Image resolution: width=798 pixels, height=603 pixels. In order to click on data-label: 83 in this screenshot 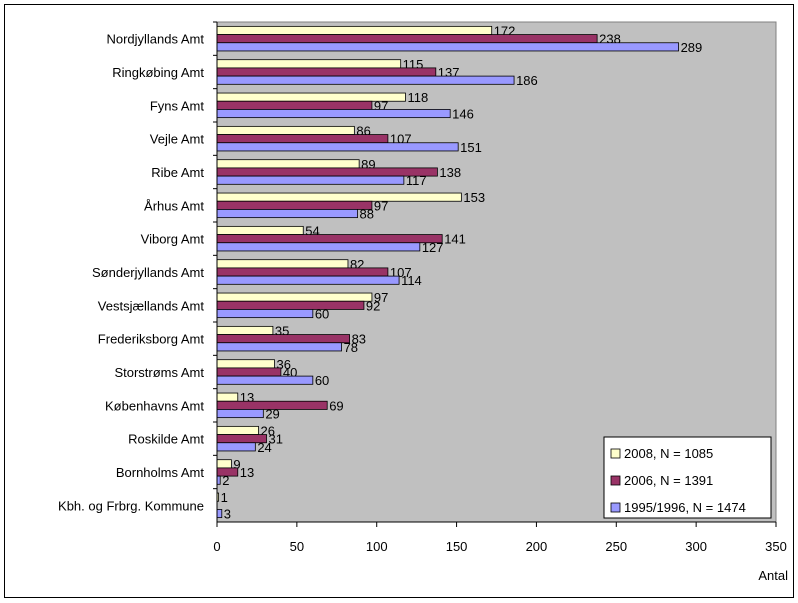, I will do `click(359, 339)`.